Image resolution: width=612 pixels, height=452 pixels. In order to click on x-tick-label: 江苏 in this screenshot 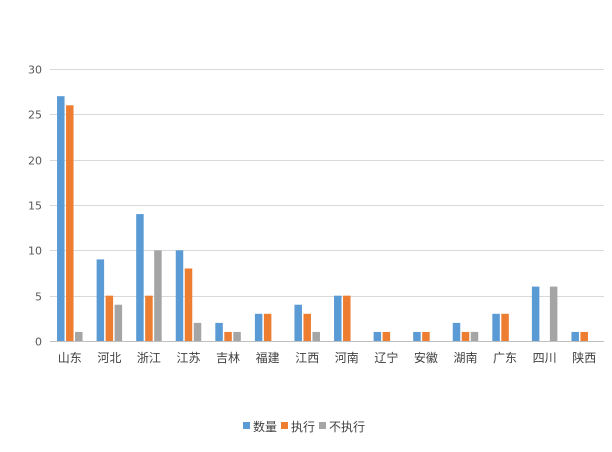, I will do `click(188, 358)`.